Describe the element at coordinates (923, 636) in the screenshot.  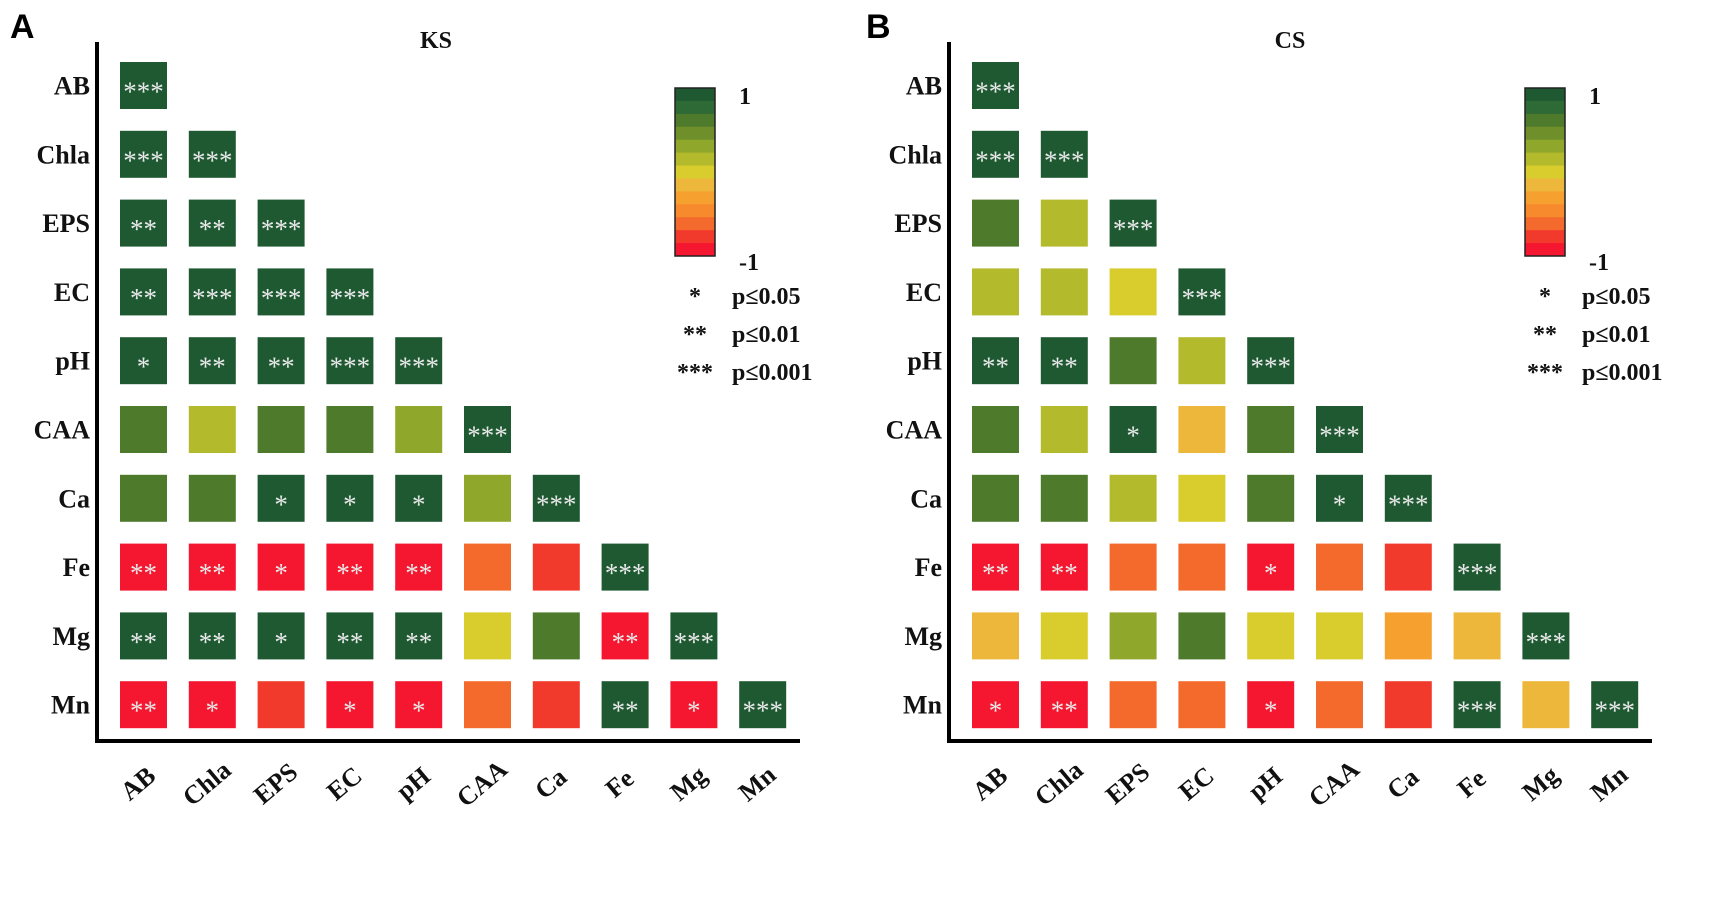
I see `row-label-mg: Mg` at that location.